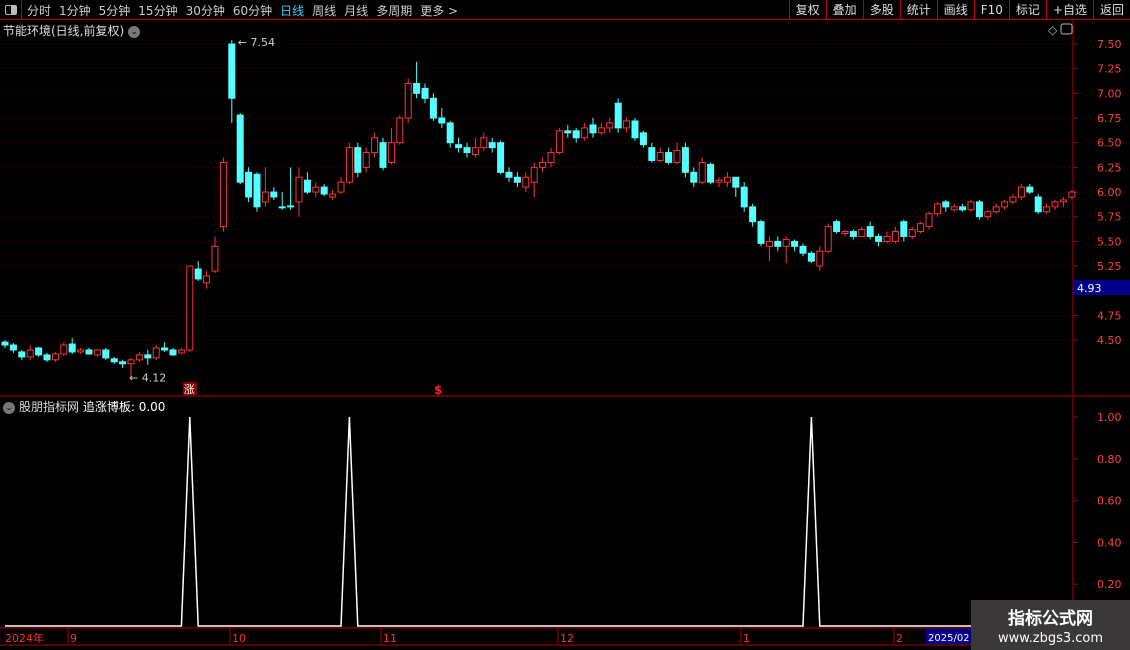  Describe the element at coordinates (1066, 29) in the screenshot. I see `layout-icon` at that location.